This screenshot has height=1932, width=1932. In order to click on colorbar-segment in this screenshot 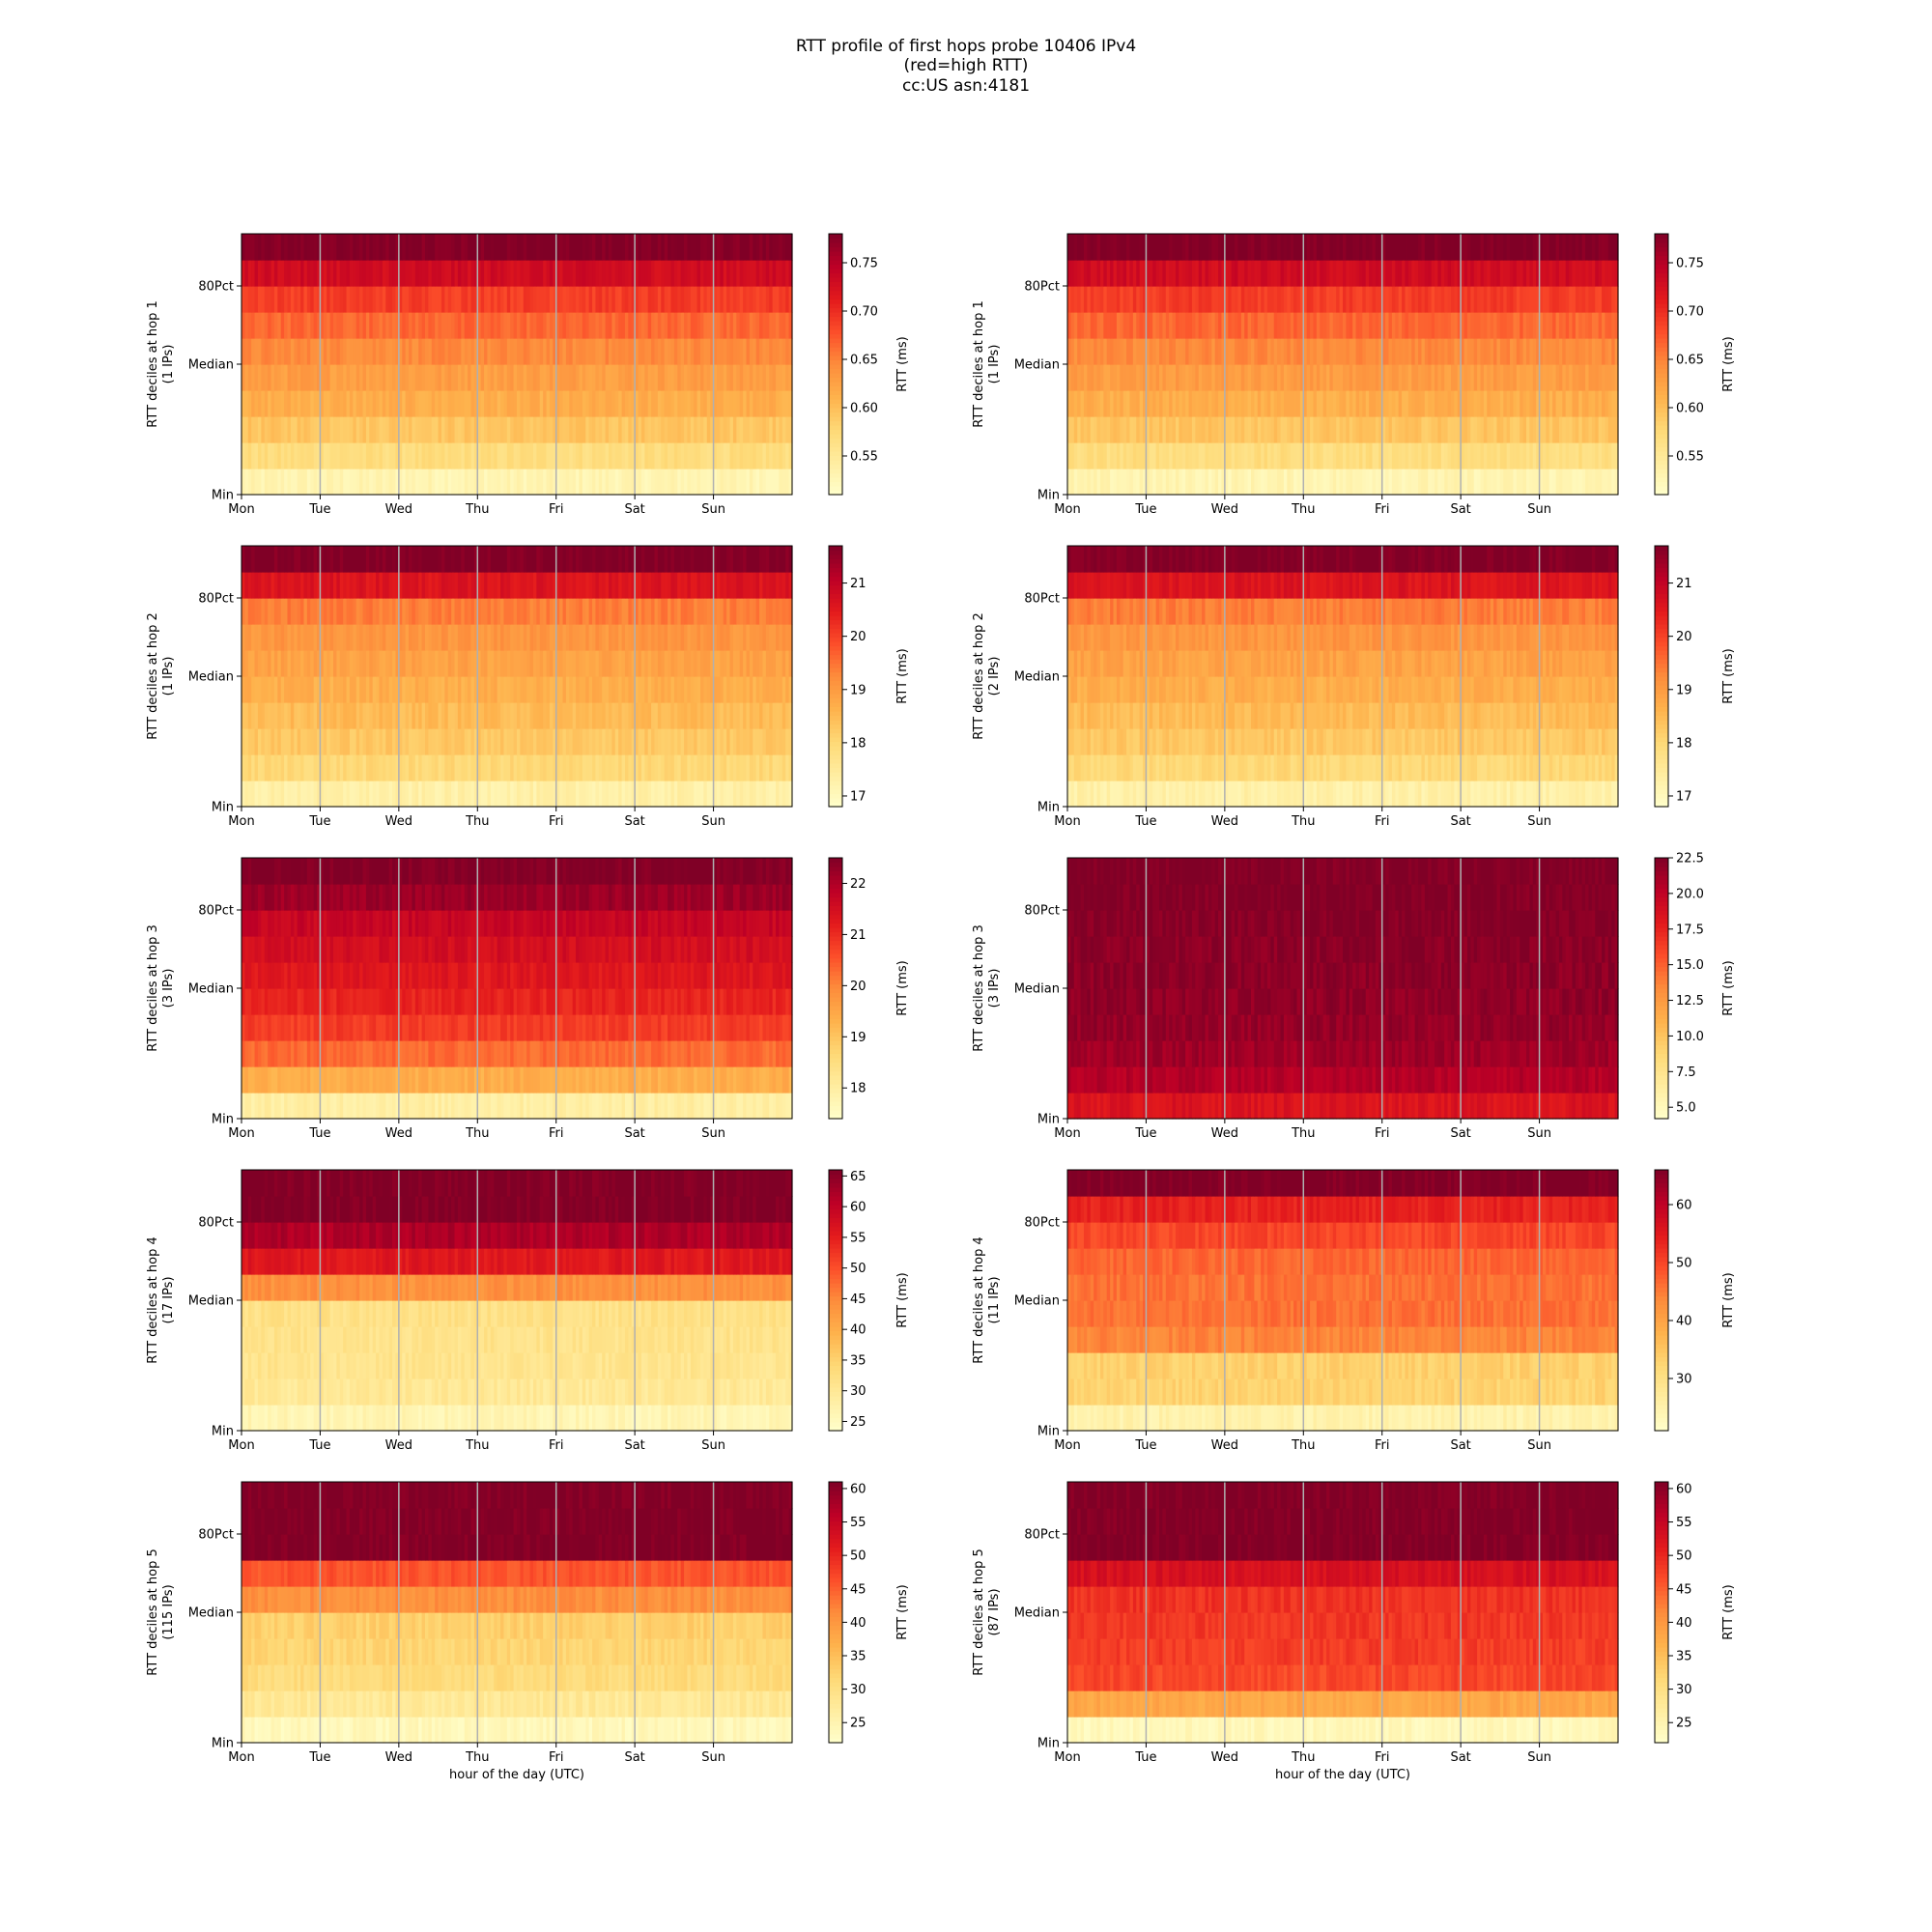, I will do `click(835, 315)`.